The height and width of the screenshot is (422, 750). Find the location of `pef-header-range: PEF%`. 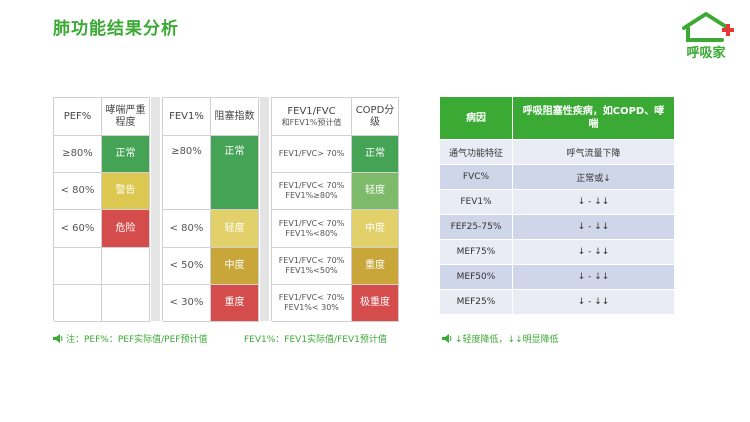

pef-header-range: PEF% is located at coordinates (78, 117).